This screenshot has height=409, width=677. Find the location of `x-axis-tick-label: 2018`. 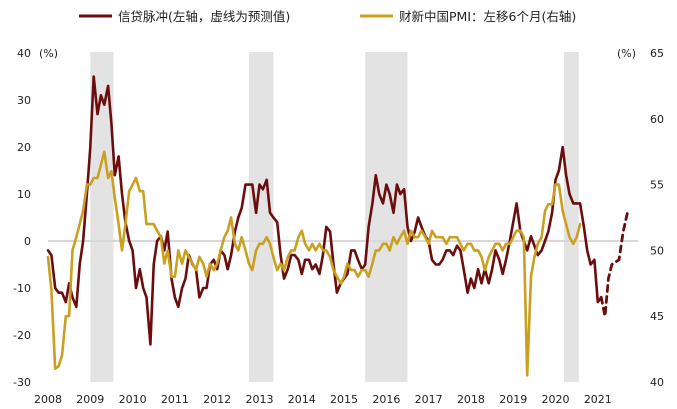

x-axis-tick-label: 2018 is located at coordinates (471, 399).